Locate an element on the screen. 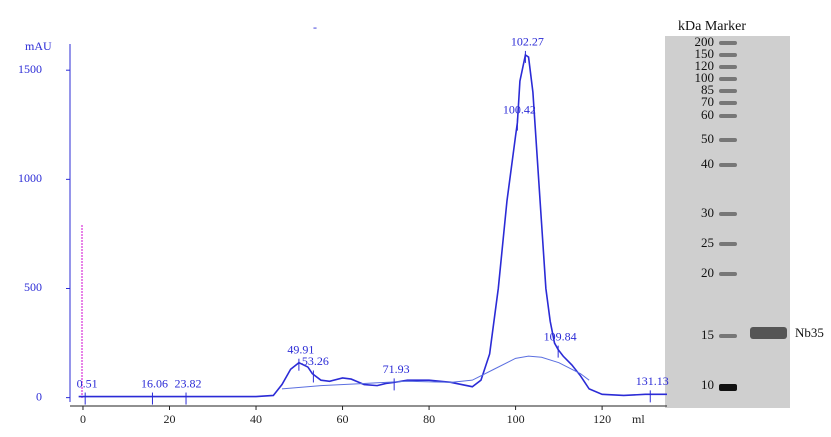 The height and width of the screenshot is (437, 831). x-tick-label: 80 is located at coordinates (429, 419).